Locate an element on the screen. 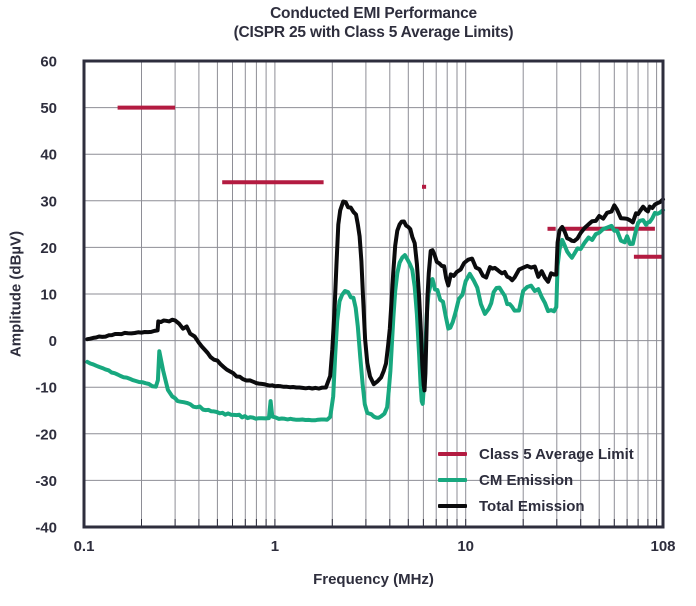  legend-item: CM Emission is located at coordinates (536, 480).